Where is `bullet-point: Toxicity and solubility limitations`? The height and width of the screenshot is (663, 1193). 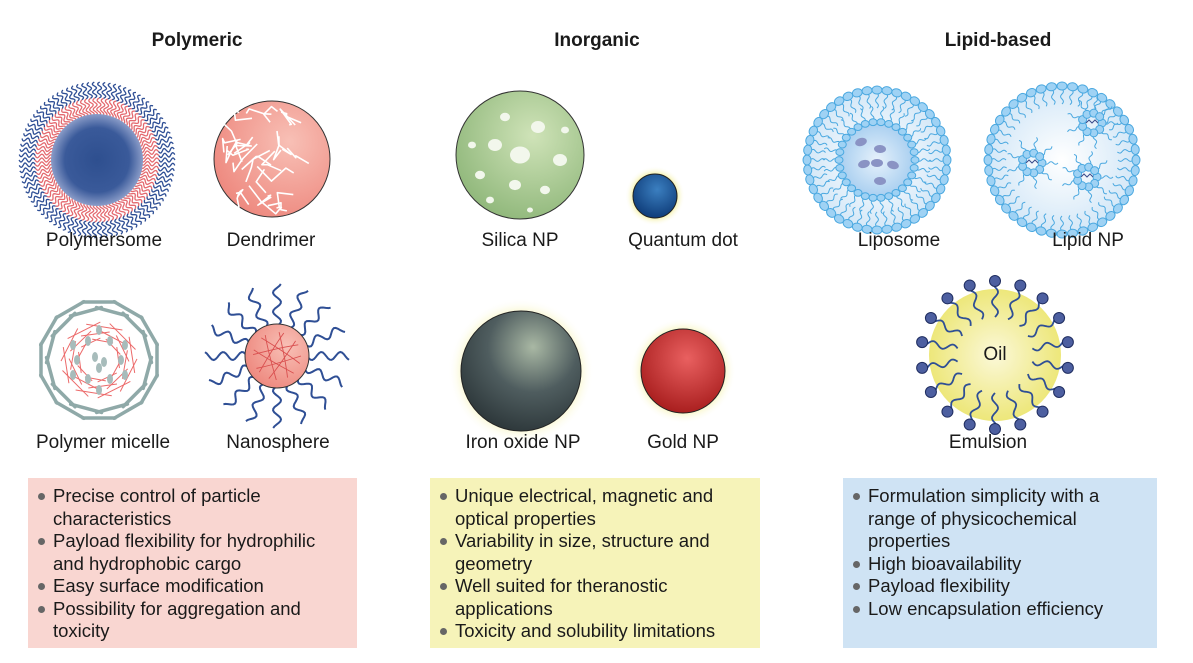
bullet-point: Toxicity and solubility limitations is located at coordinates (596, 631).